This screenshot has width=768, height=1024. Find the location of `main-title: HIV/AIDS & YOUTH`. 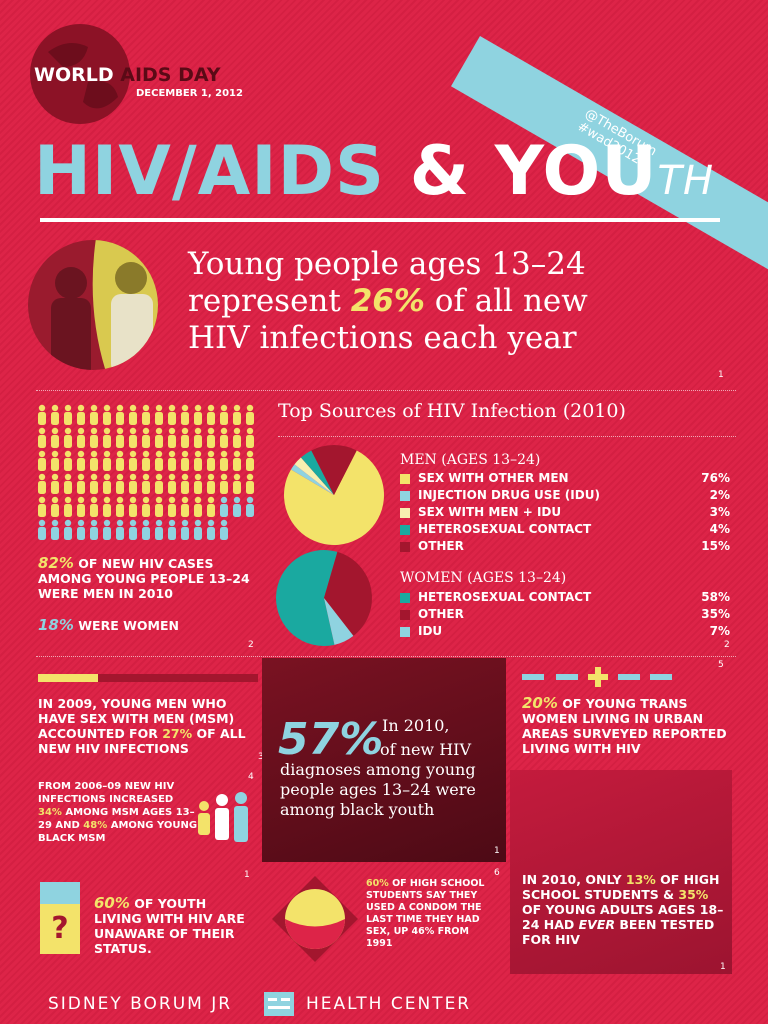

main-title: HIV/AIDS & YOUTH is located at coordinates (374, 171).